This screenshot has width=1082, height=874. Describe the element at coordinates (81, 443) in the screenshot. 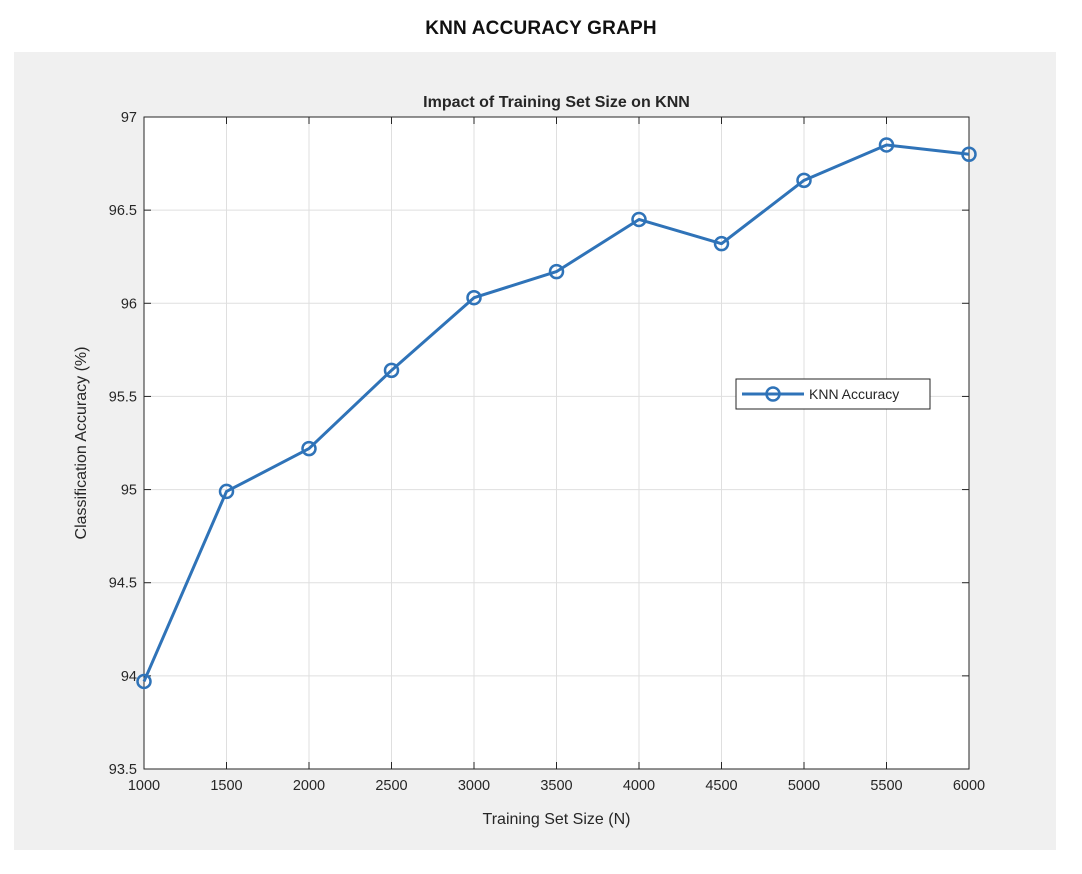

I see `y-axis-label: Classification Accuracy (%)` at that location.